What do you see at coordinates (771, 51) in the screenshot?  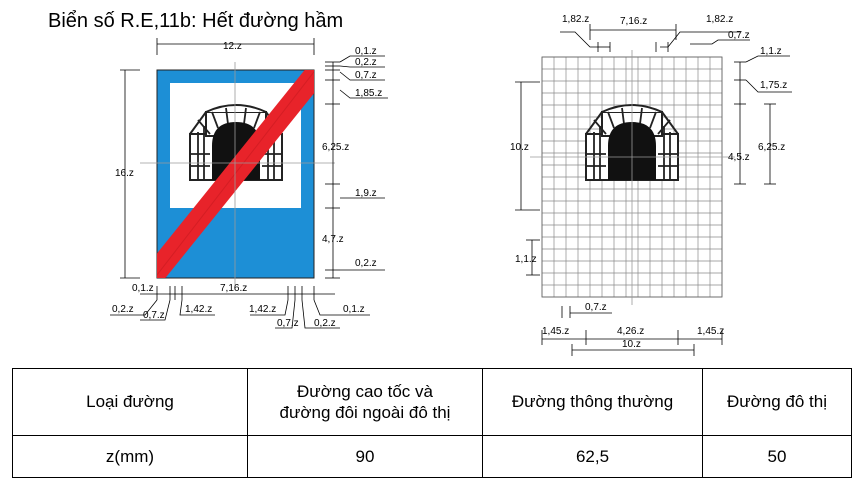 I see `dim-r-r1: 1,1.z` at bounding box center [771, 51].